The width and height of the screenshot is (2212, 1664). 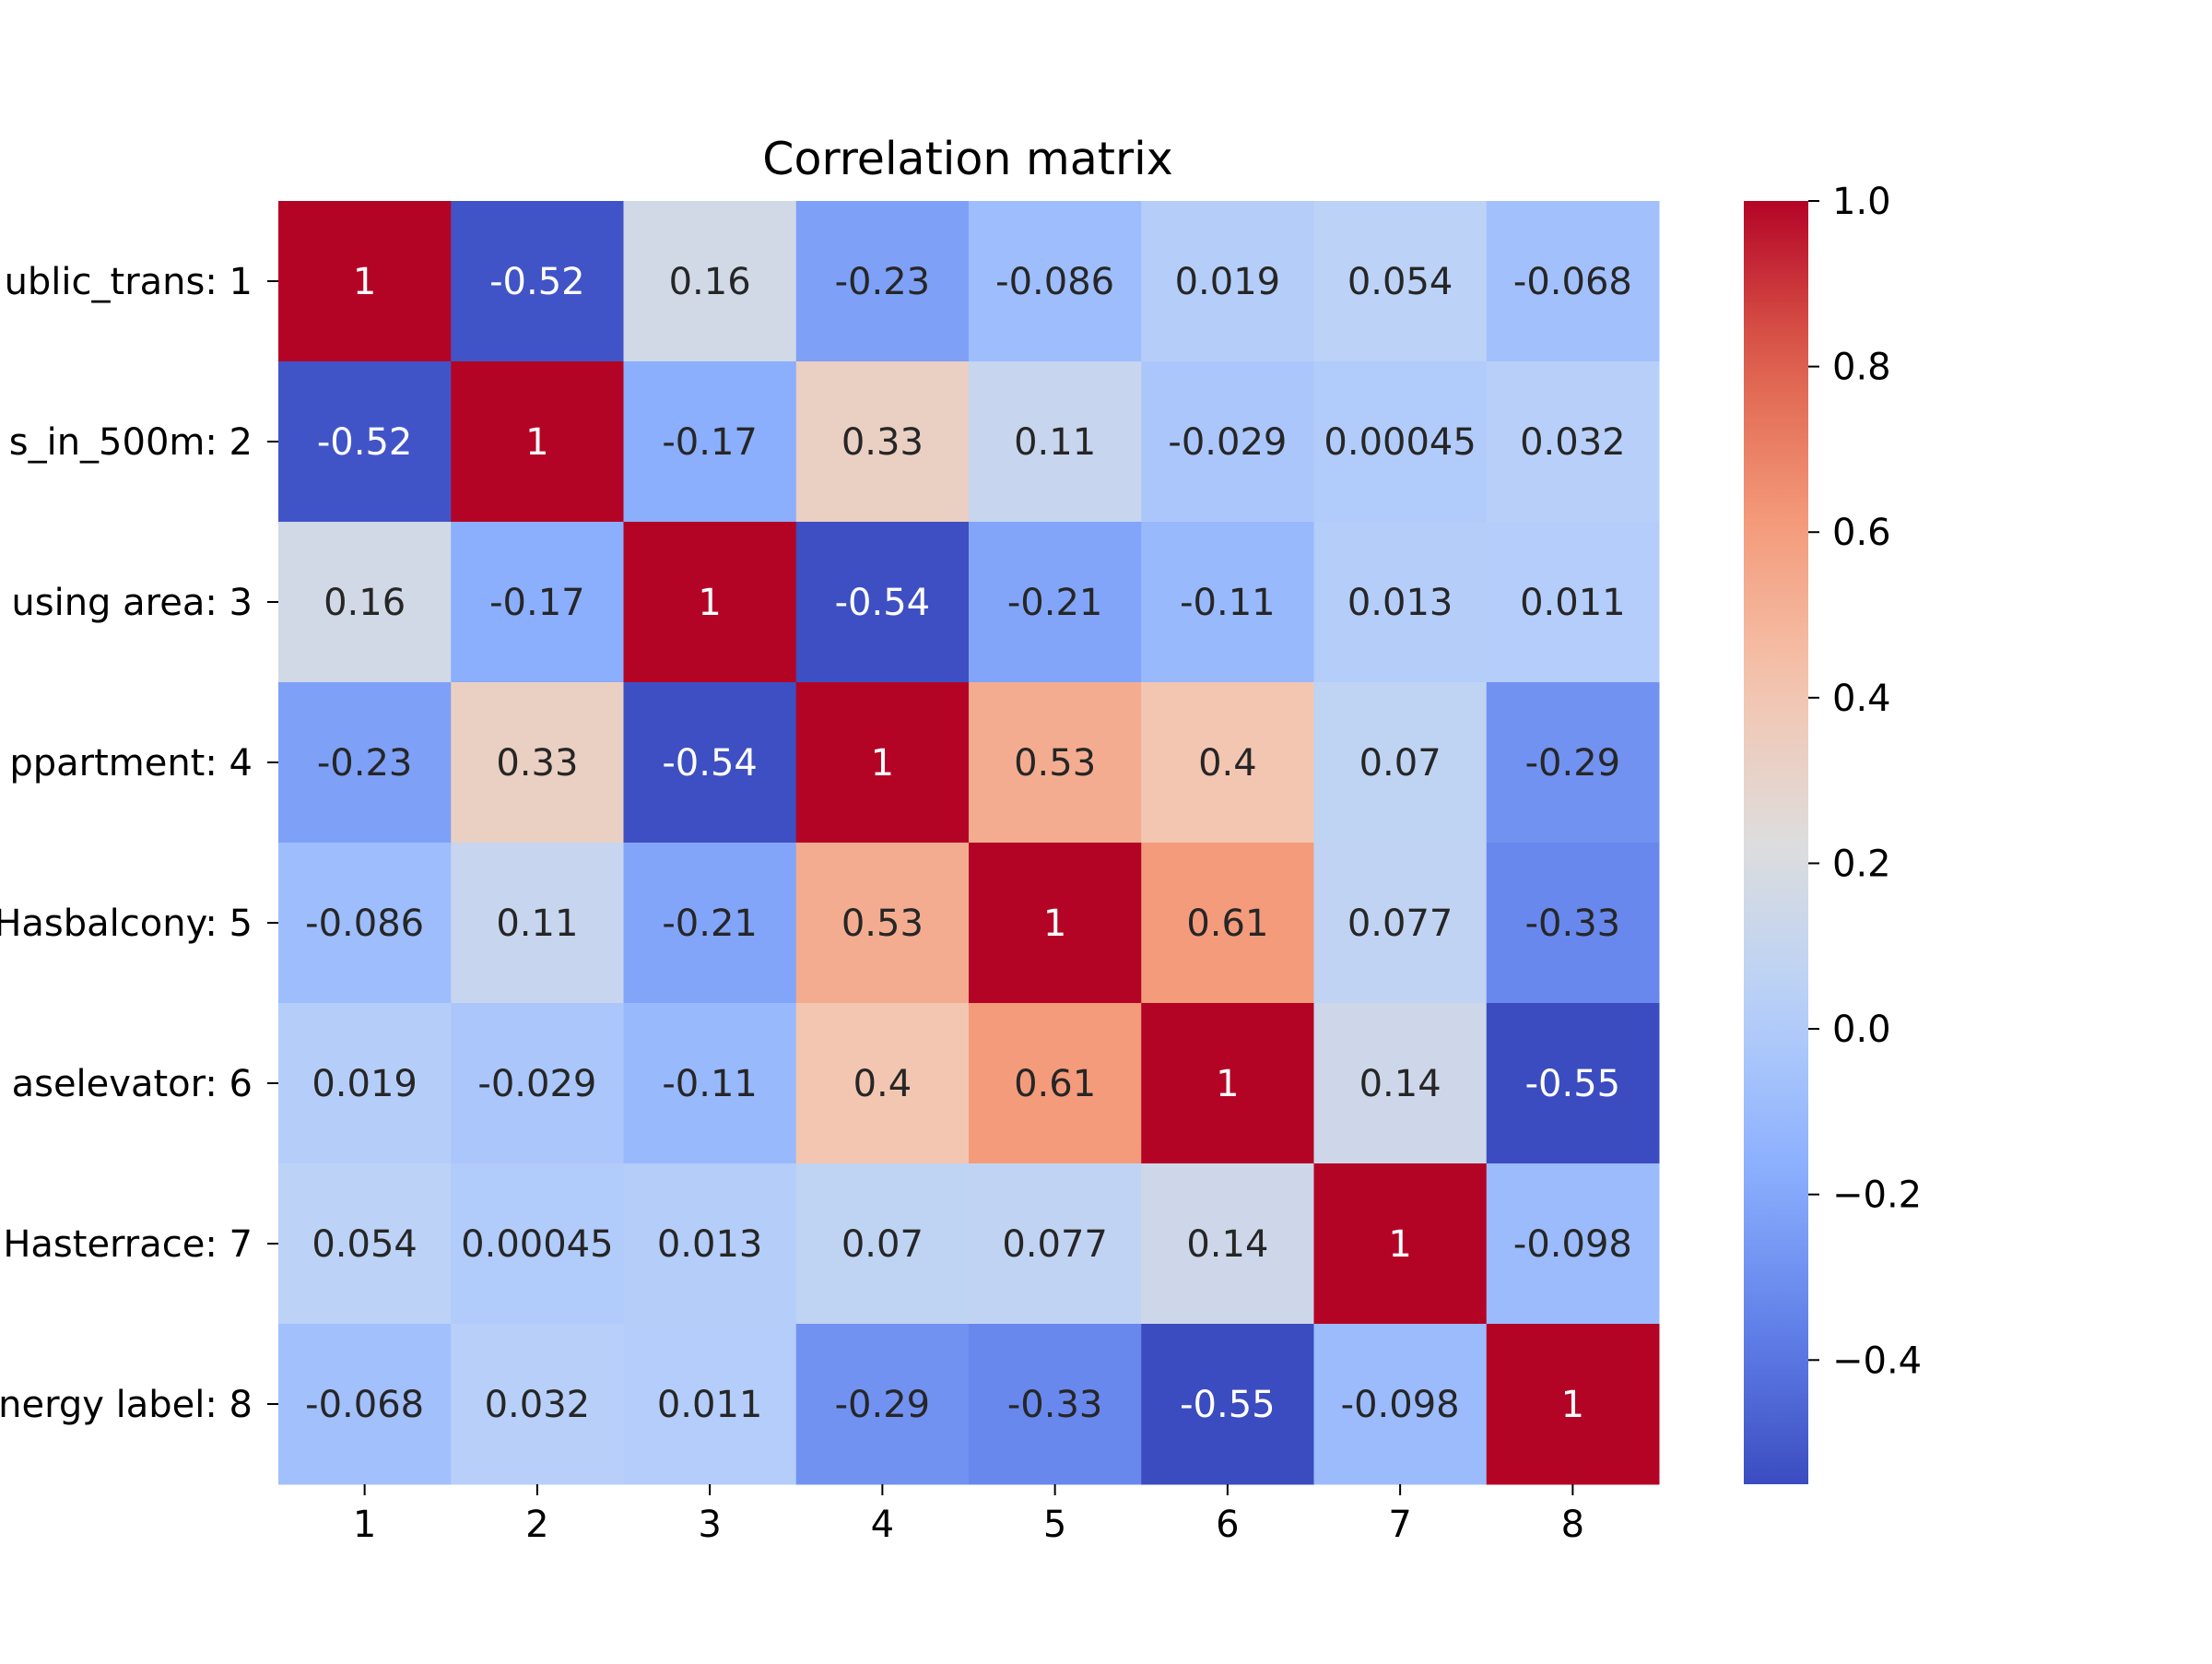 What do you see at coordinates (1054, 1525) in the screenshot?
I see `x-tick-label: 5` at bounding box center [1054, 1525].